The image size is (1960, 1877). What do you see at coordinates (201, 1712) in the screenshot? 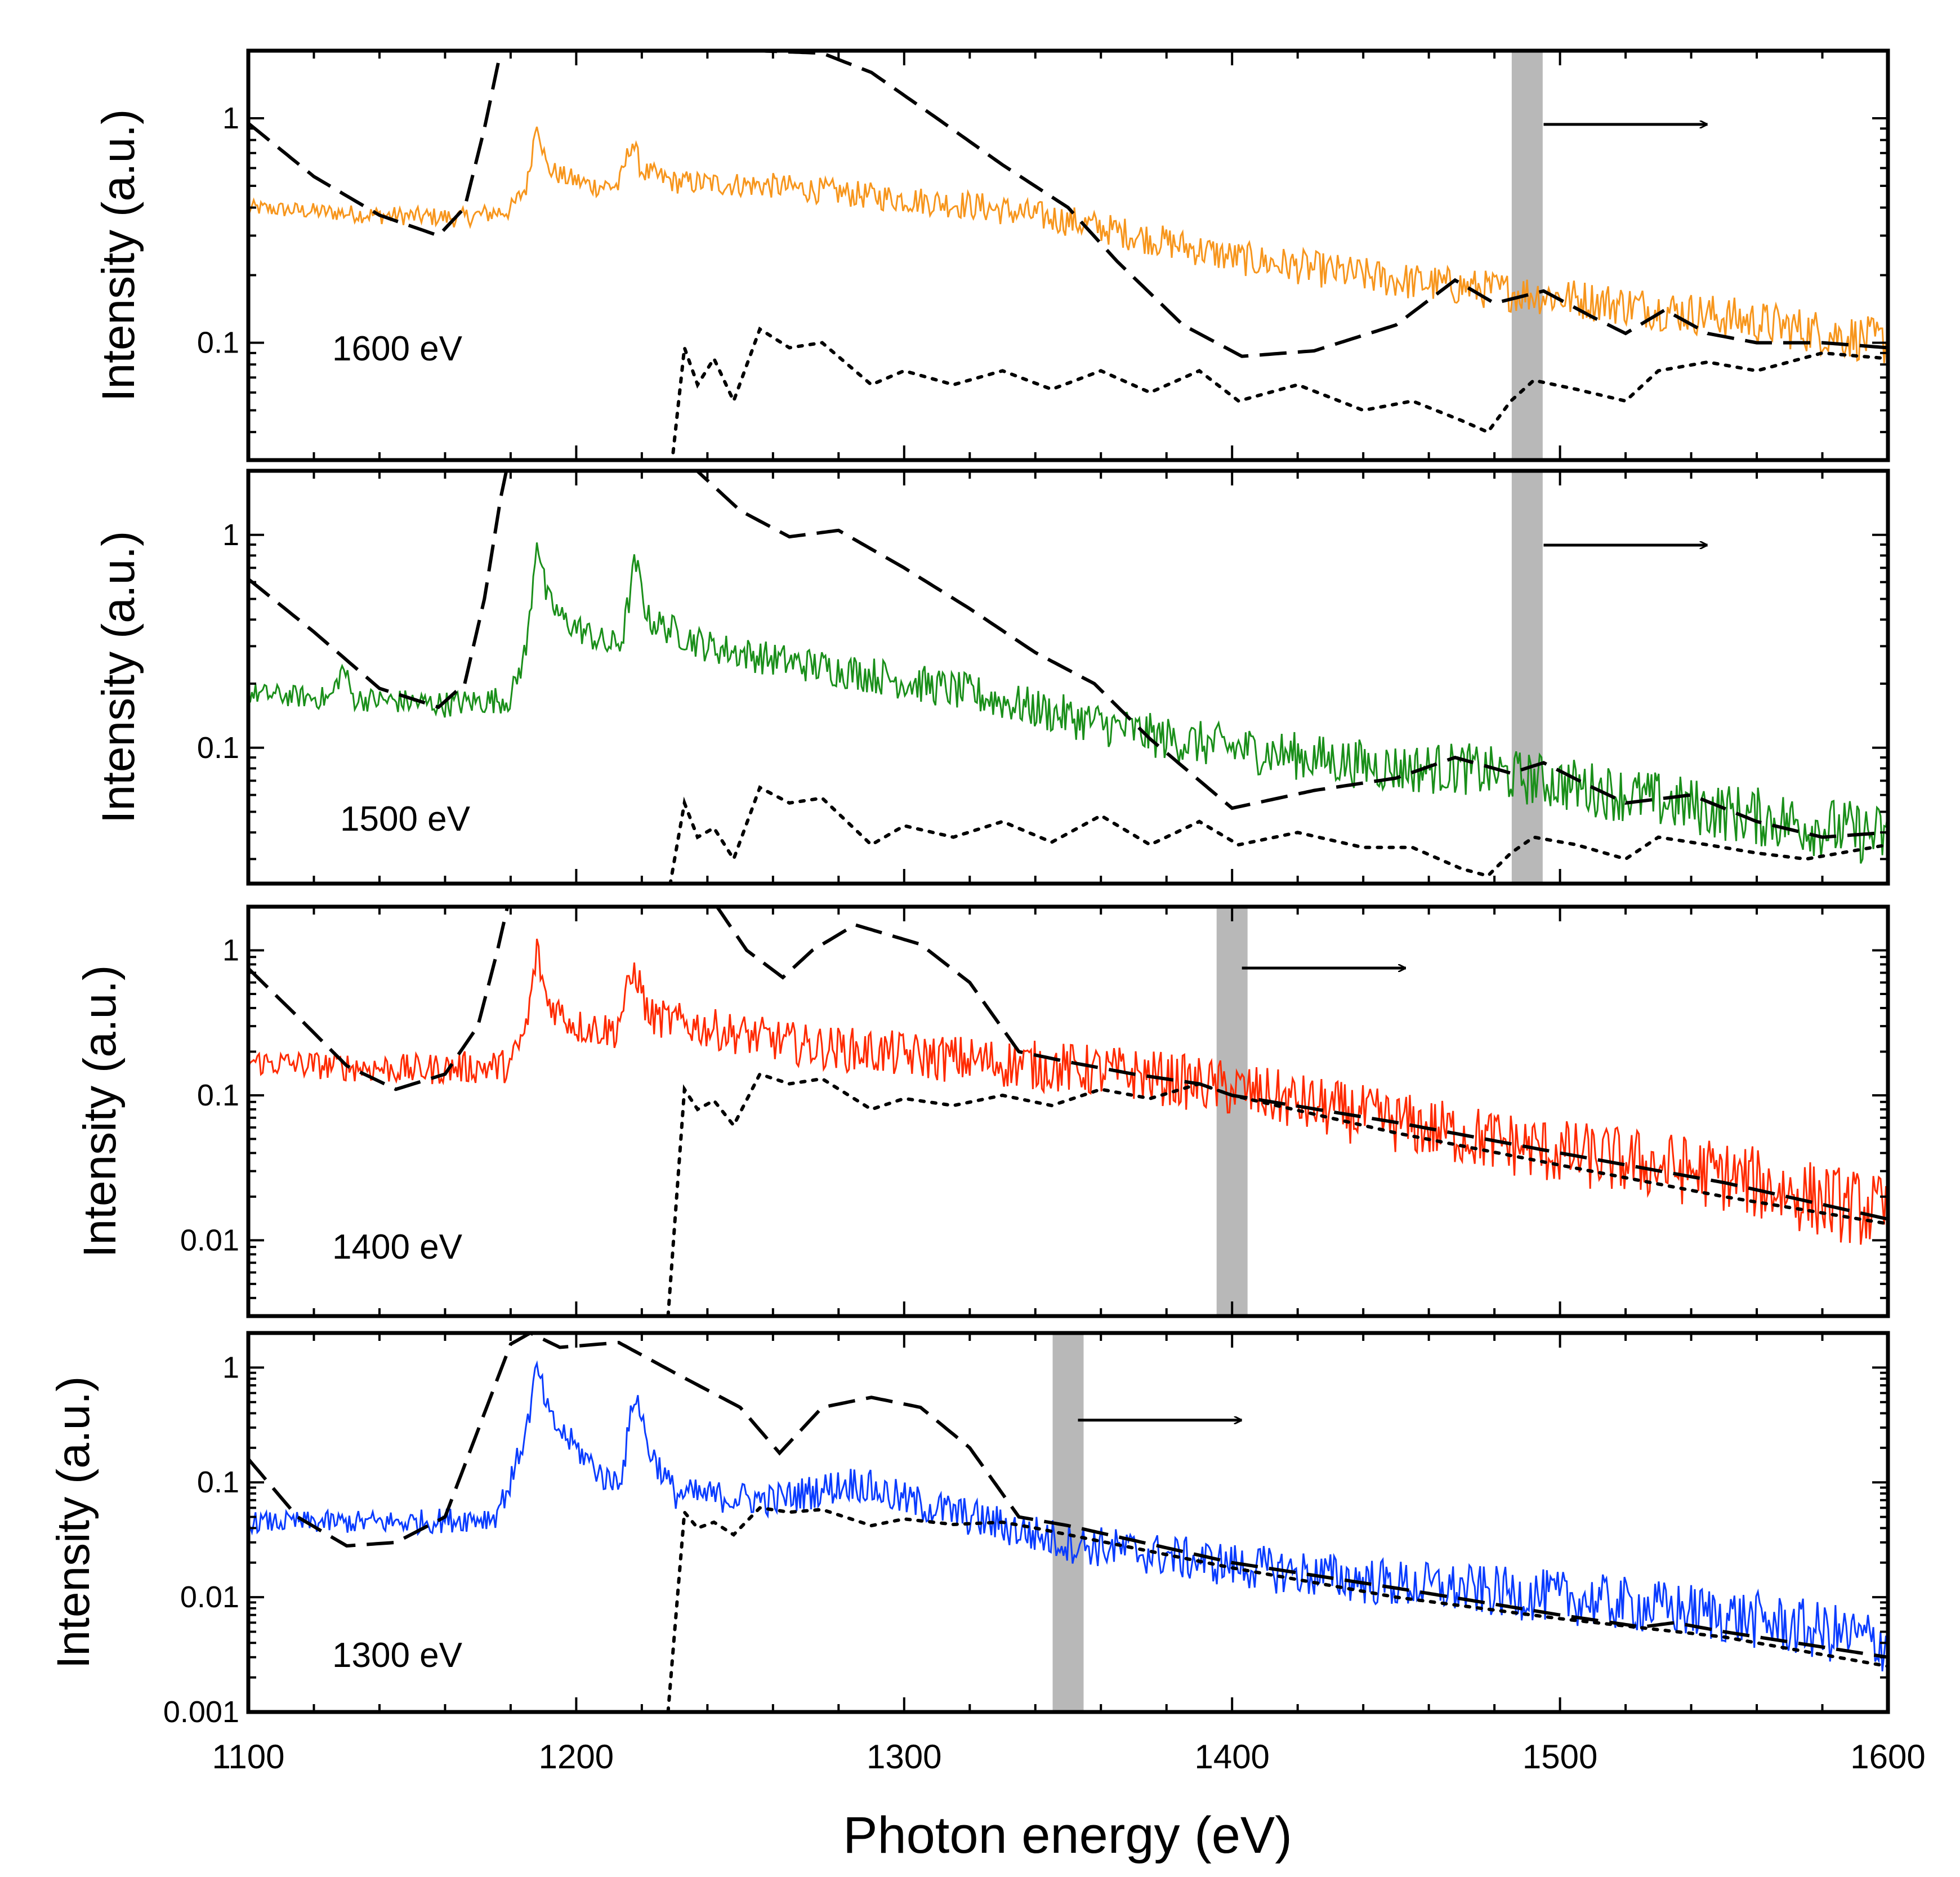
I see `y-tick-label: 0.001` at bounding box center [201, 1712].